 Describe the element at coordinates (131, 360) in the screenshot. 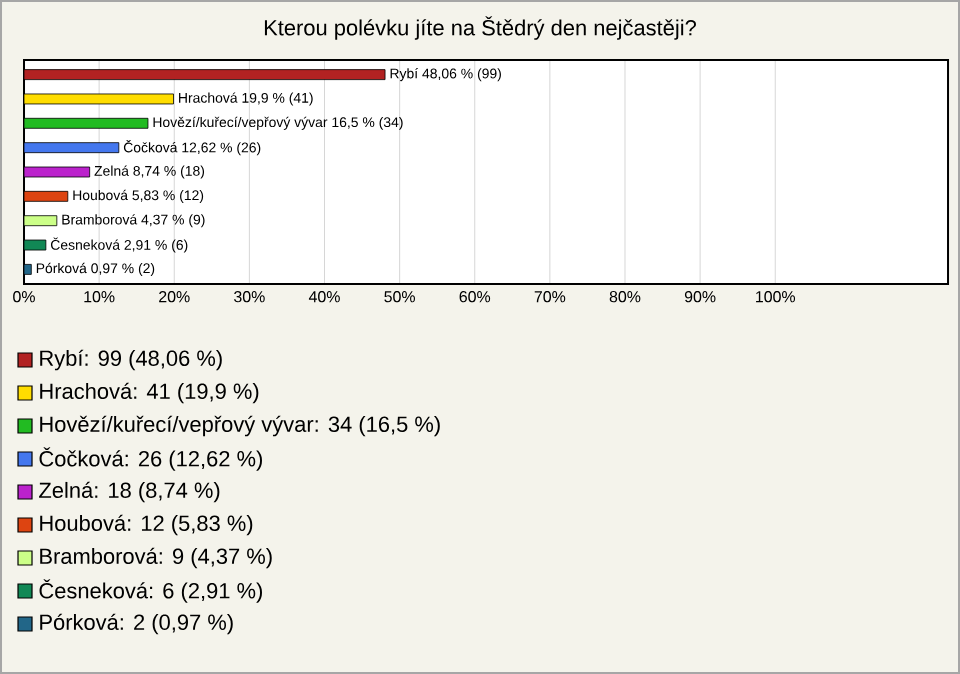

I see `text: Rybí: 99 (48,06 %)` at that location.